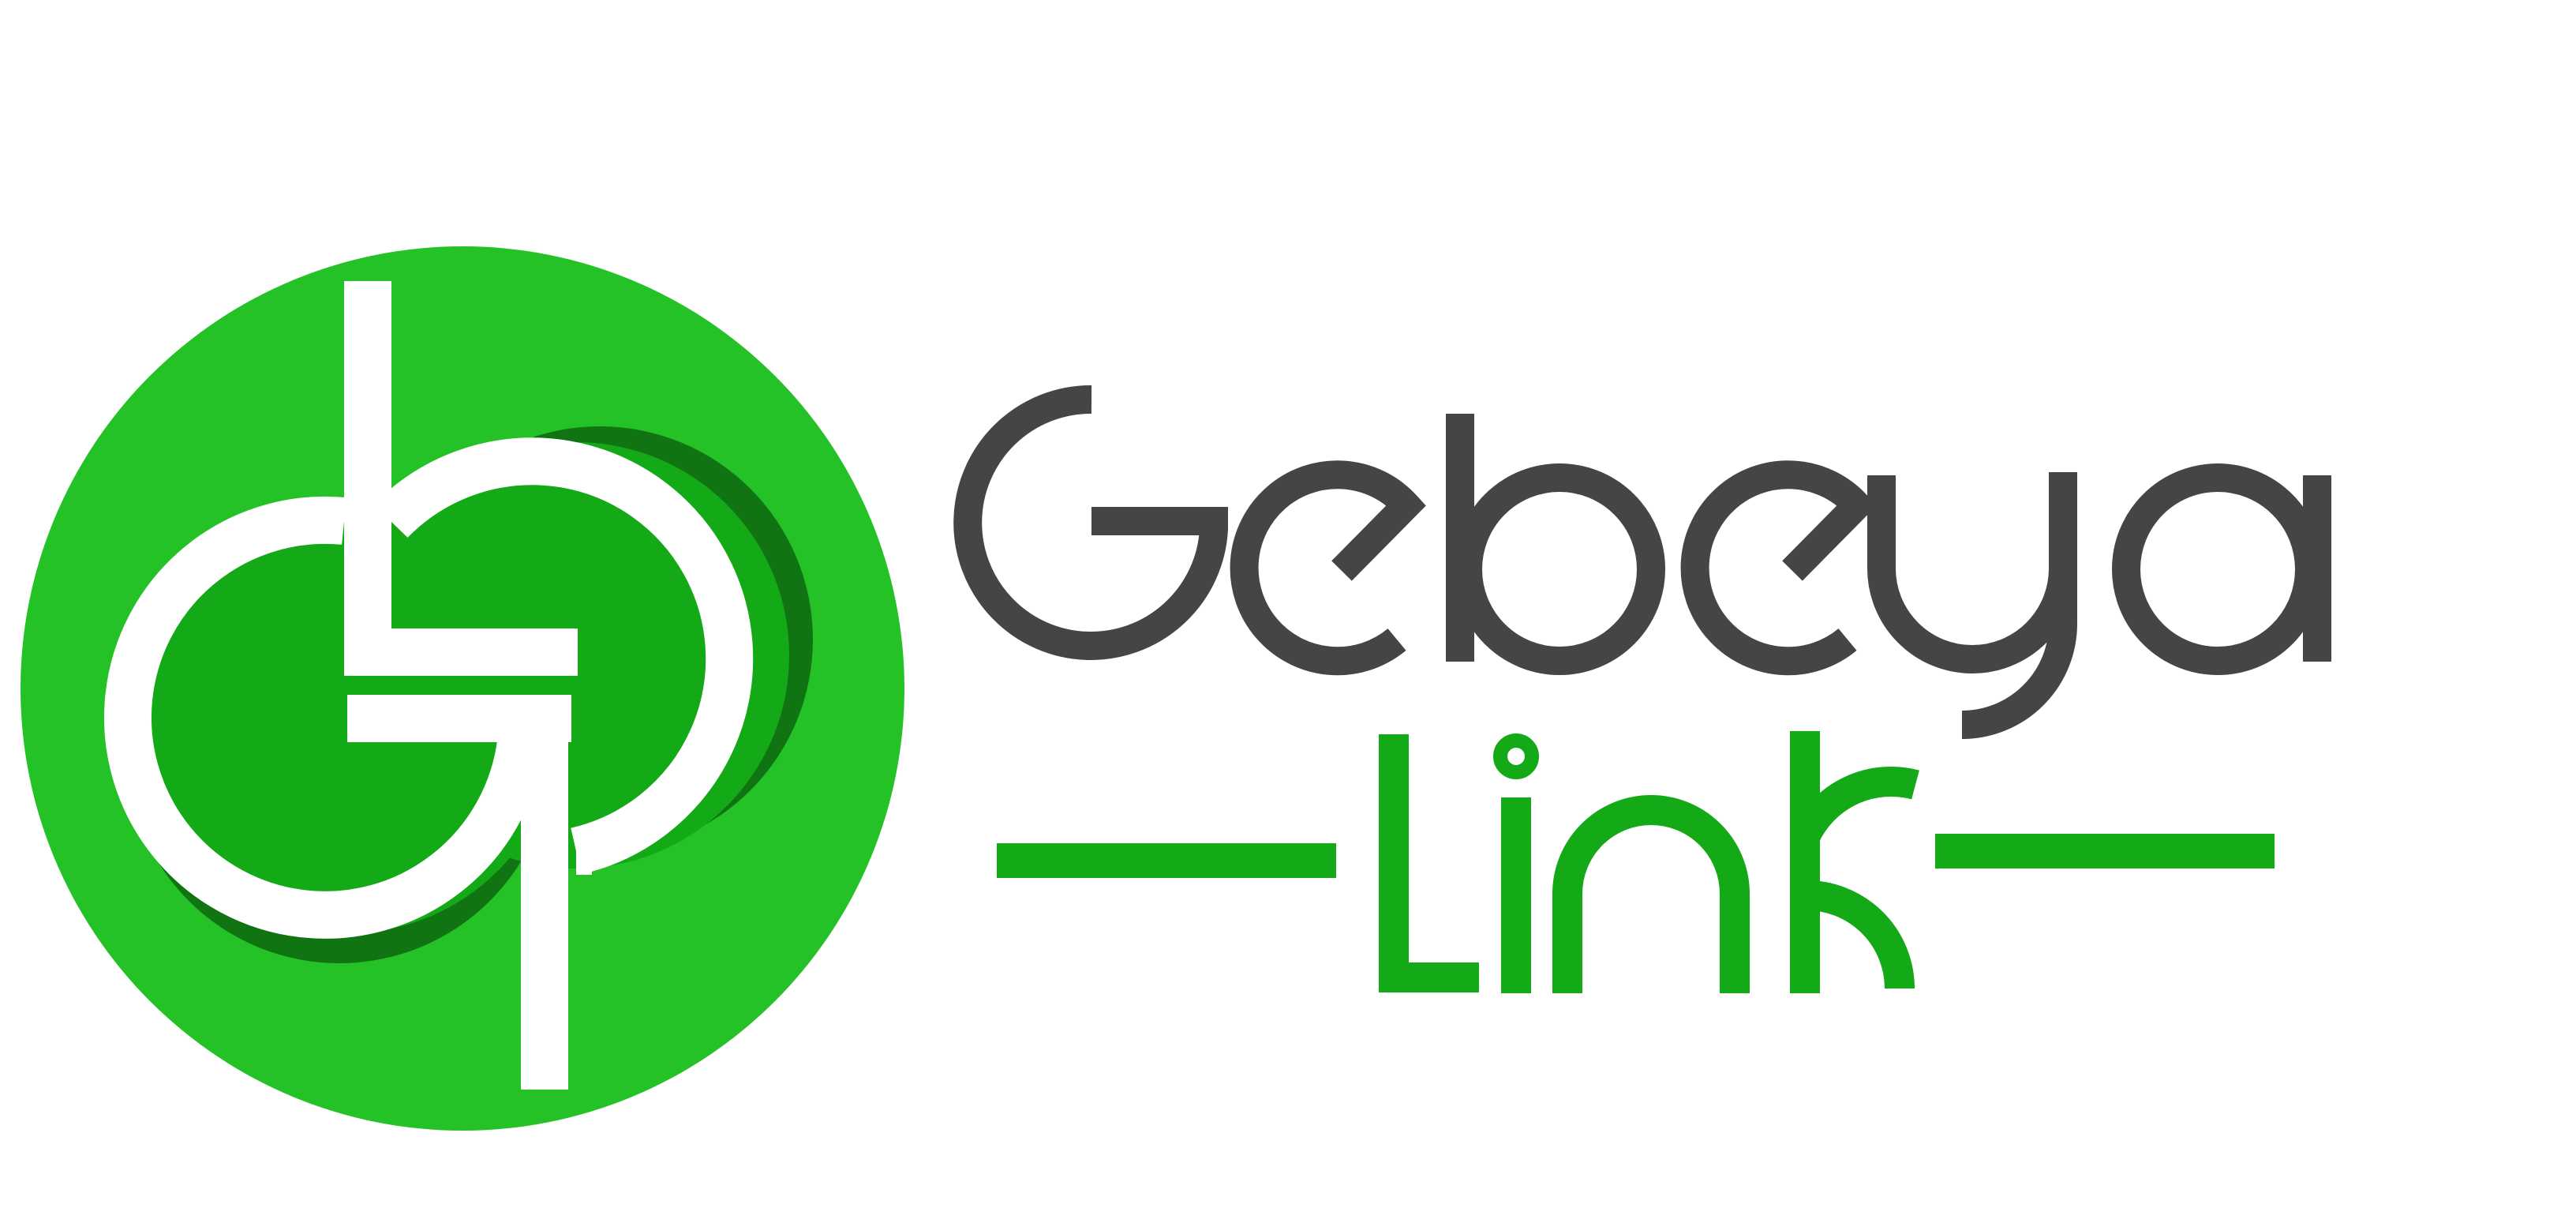 The width and height of the screenshot is (2576, 1208). Describe the element at coordinates (1516, 756) in the screenshot. I see `letter-i-dot` at that location.